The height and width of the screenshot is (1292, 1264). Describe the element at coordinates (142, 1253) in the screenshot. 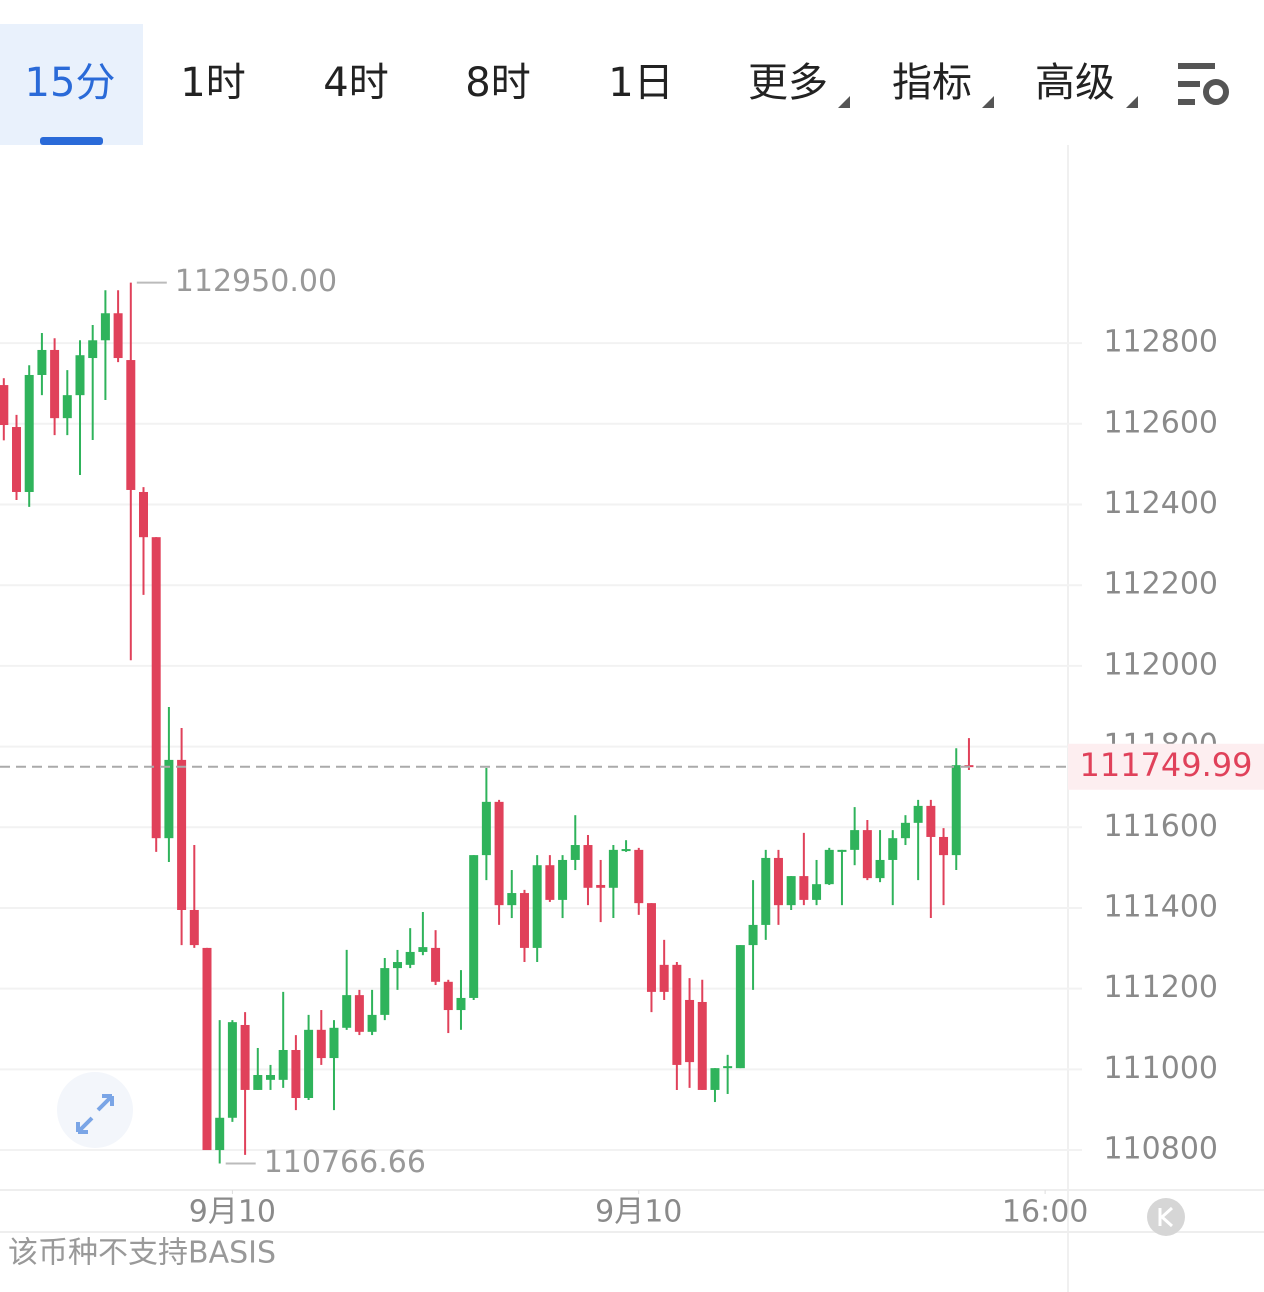

I see `footer-note: 该币种不支持BASIS` at that location.